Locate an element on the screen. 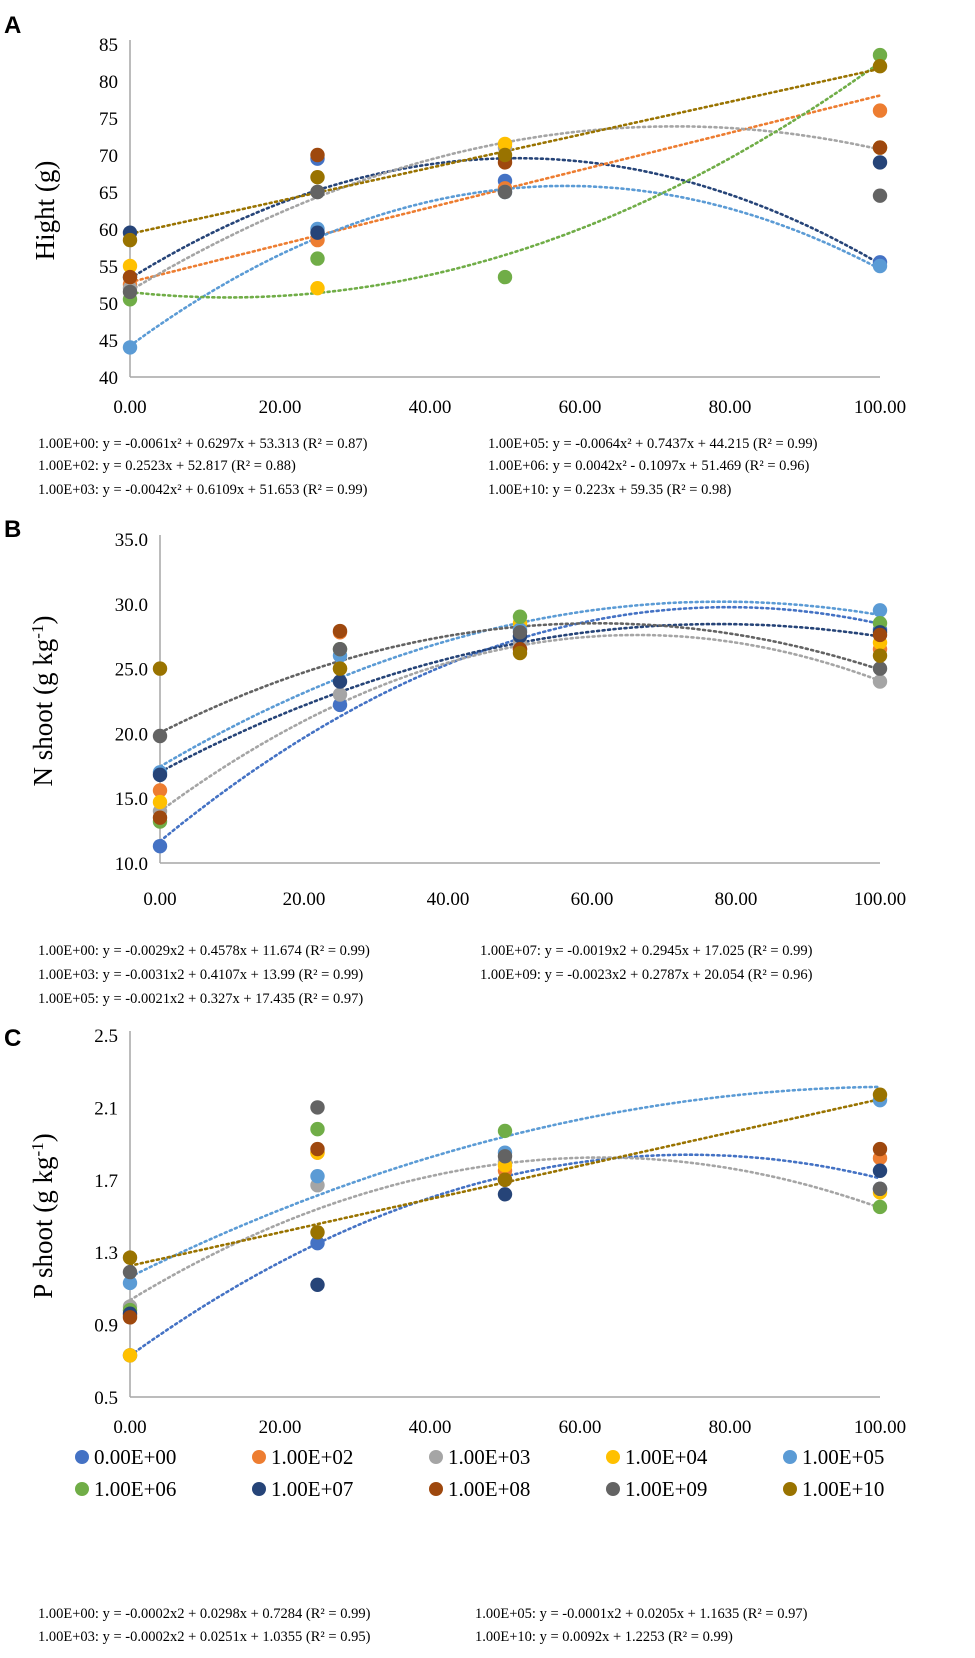 This screenshot has height=1658, width=975. y-tick-label: 35.0 is located at coordinates (131, 540).